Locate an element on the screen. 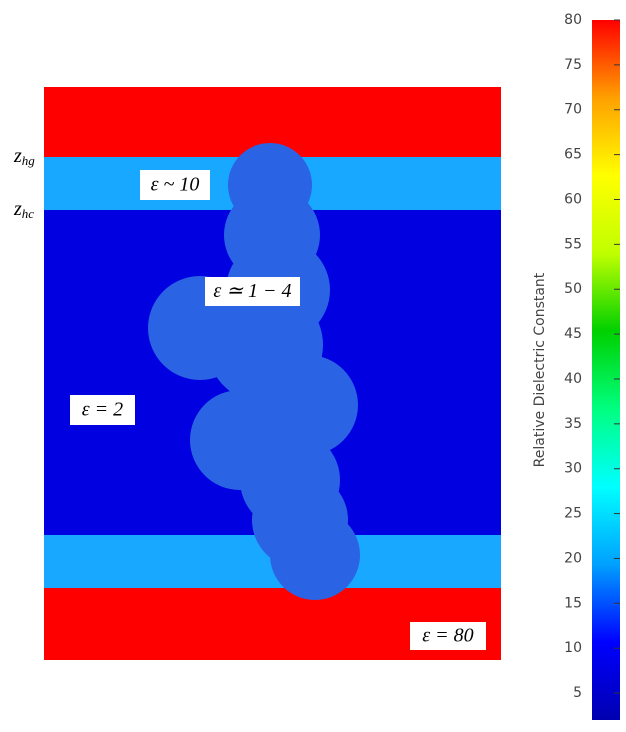 This screenshot has height=732, width=626. colorbar-tick-label: 10 is located at coordinates (573, 648).